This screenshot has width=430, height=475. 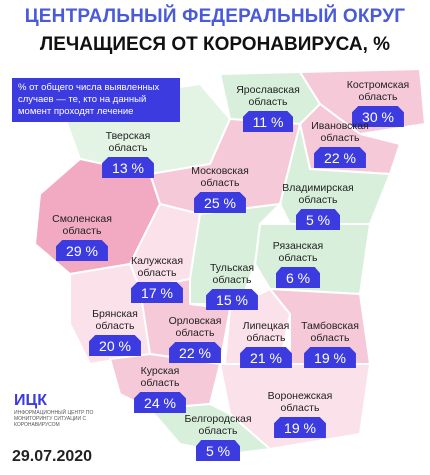 What do you see at coordinates (232, 299) in the screenshot?
I see `region-value: 15 %` at bounding box center [232, 299].